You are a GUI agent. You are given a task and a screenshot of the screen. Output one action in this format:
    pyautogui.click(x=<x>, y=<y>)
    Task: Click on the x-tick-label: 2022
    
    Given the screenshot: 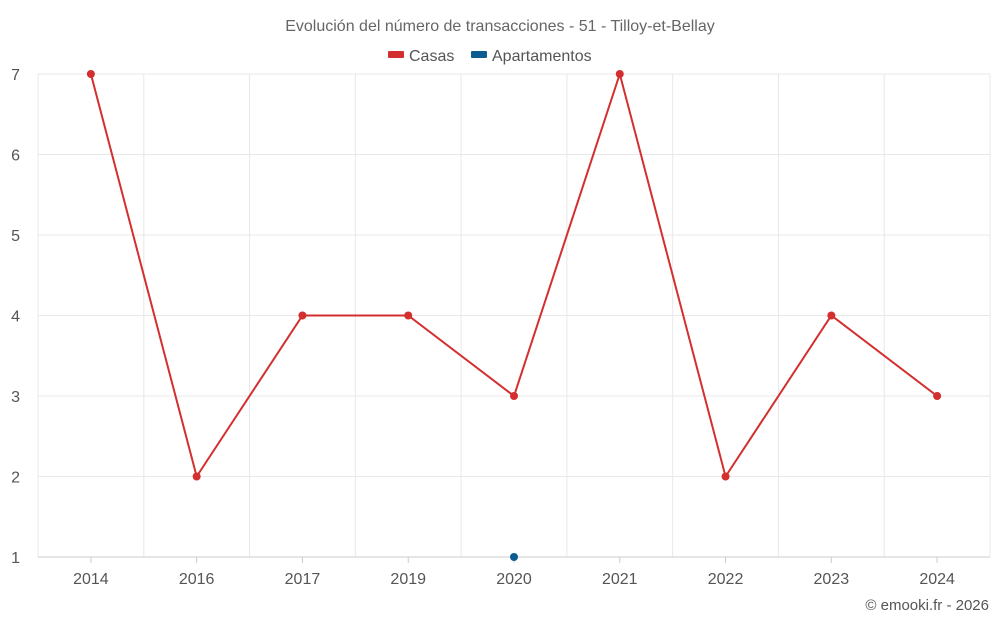 What is the action you would take?
    pyautogui.click(x=726, y=579)
    